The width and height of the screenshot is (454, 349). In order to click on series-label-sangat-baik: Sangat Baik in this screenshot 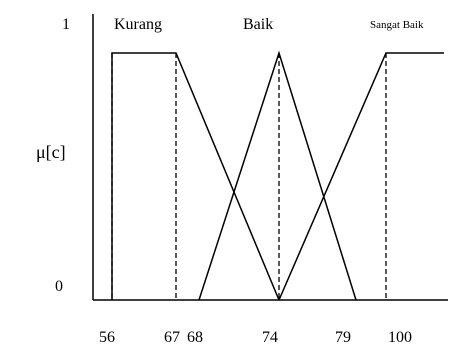, I will do `click(397, 25)`.